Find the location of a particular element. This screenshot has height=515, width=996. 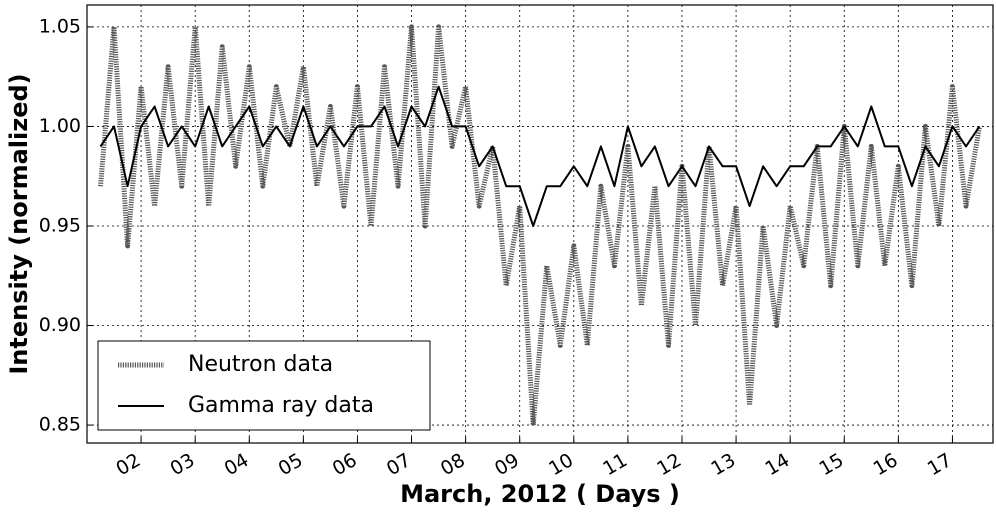

x-tick-label: 17 is located at coordinates (940, 464).